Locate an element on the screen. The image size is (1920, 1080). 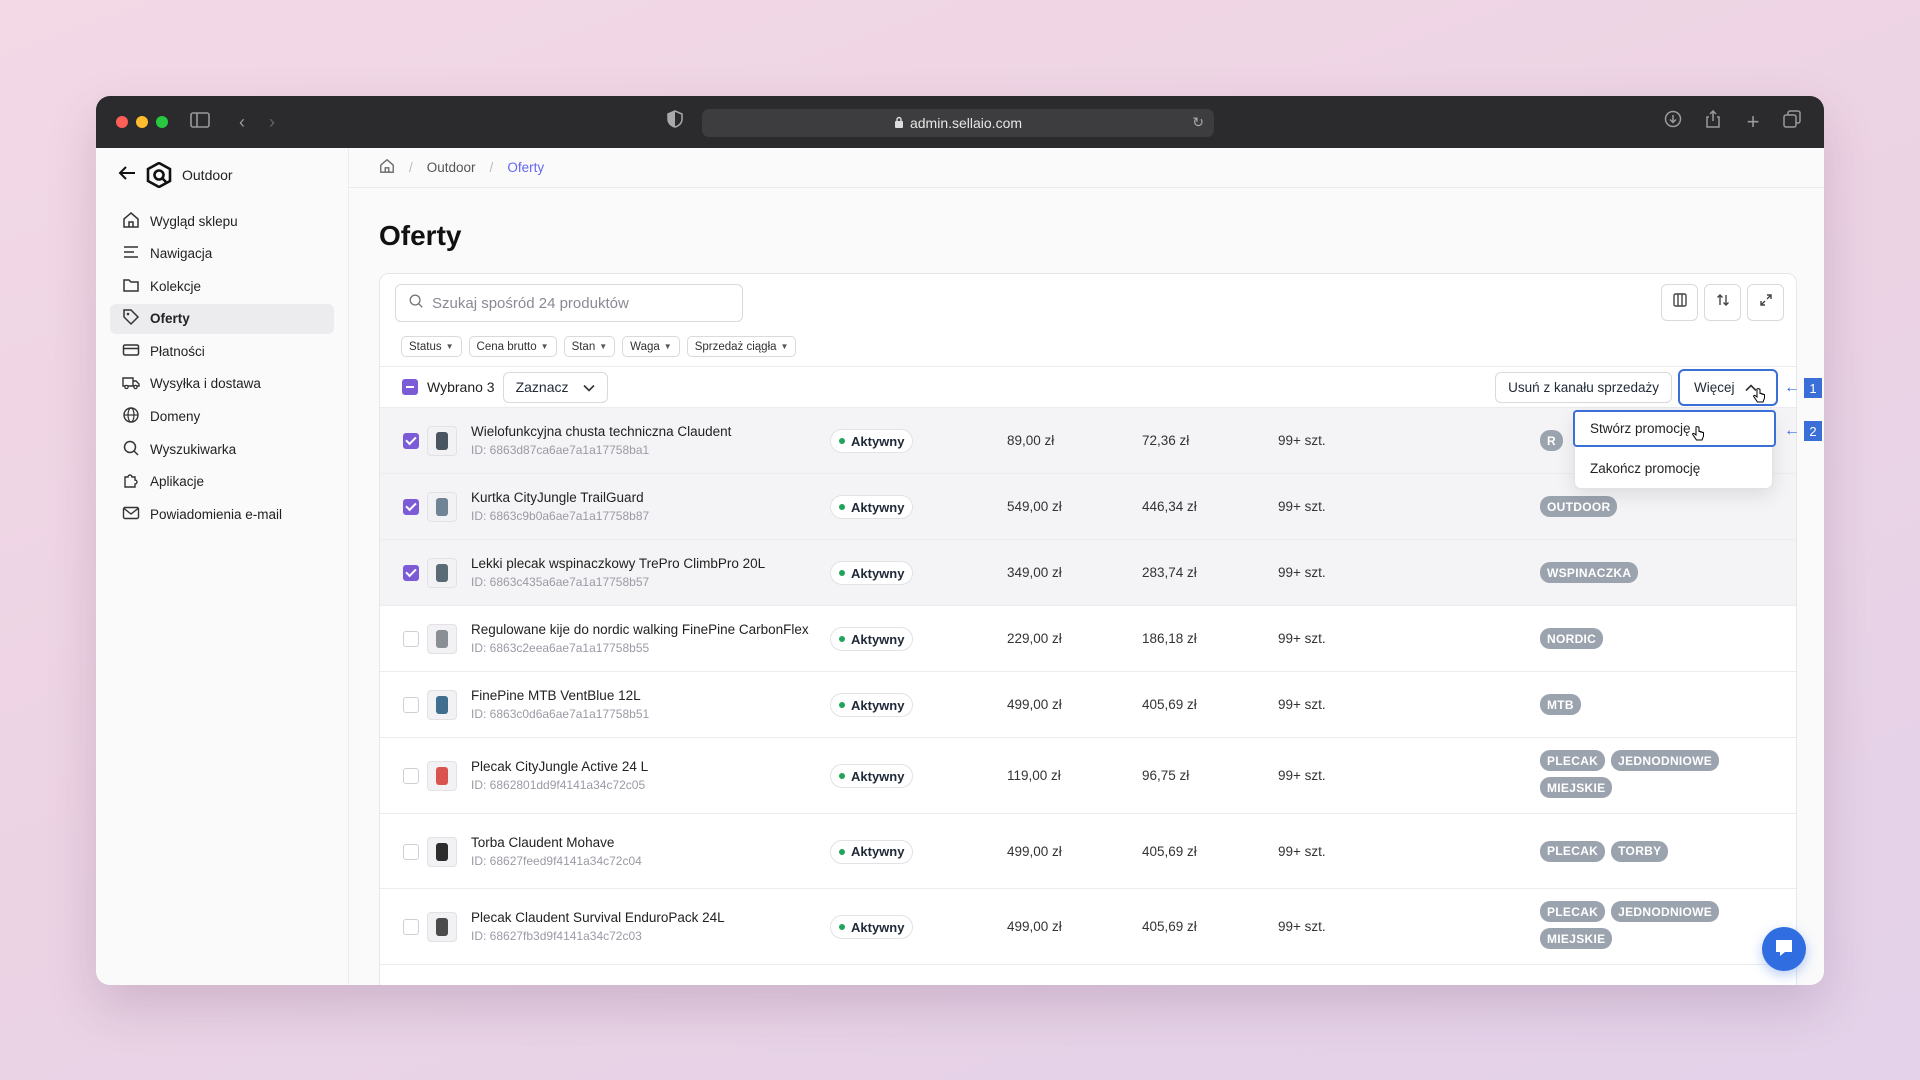
gross-price: 549,00 zł is located at coordinates (1034, 506).